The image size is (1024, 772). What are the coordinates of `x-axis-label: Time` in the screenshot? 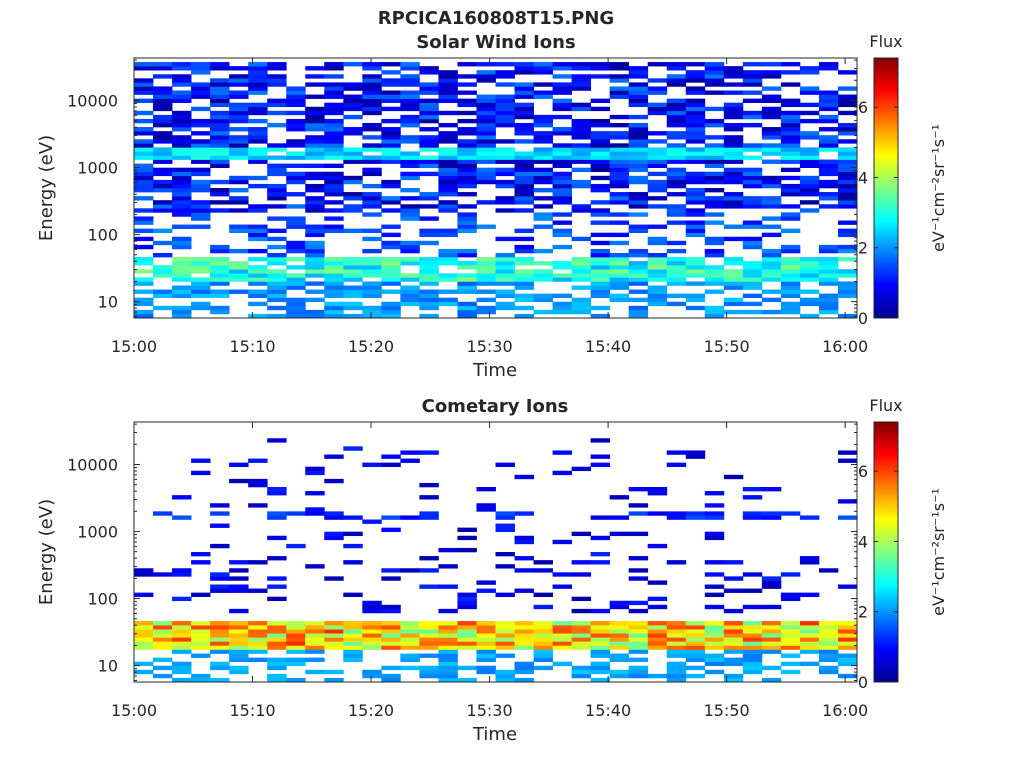 It's located at (494, 734).